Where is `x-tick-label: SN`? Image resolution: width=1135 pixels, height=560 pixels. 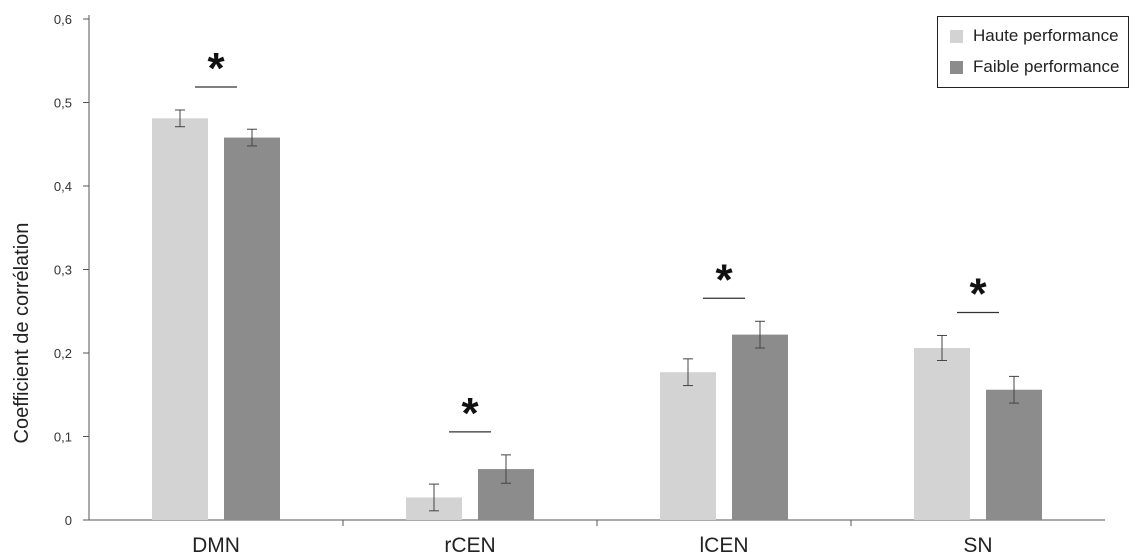 x-tick-label: SN is located at coordinates (977, 545).